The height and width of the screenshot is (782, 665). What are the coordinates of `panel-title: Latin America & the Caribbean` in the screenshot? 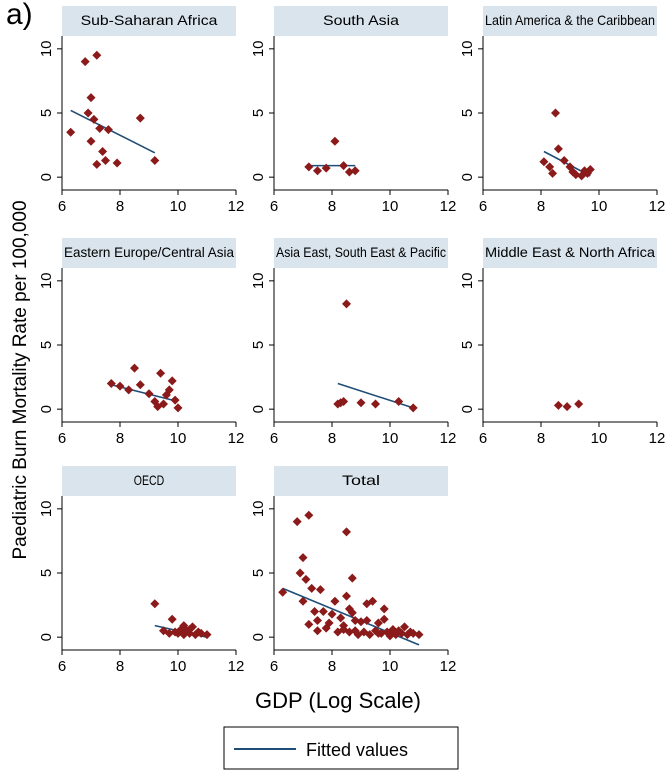 It's located at (570, 20).